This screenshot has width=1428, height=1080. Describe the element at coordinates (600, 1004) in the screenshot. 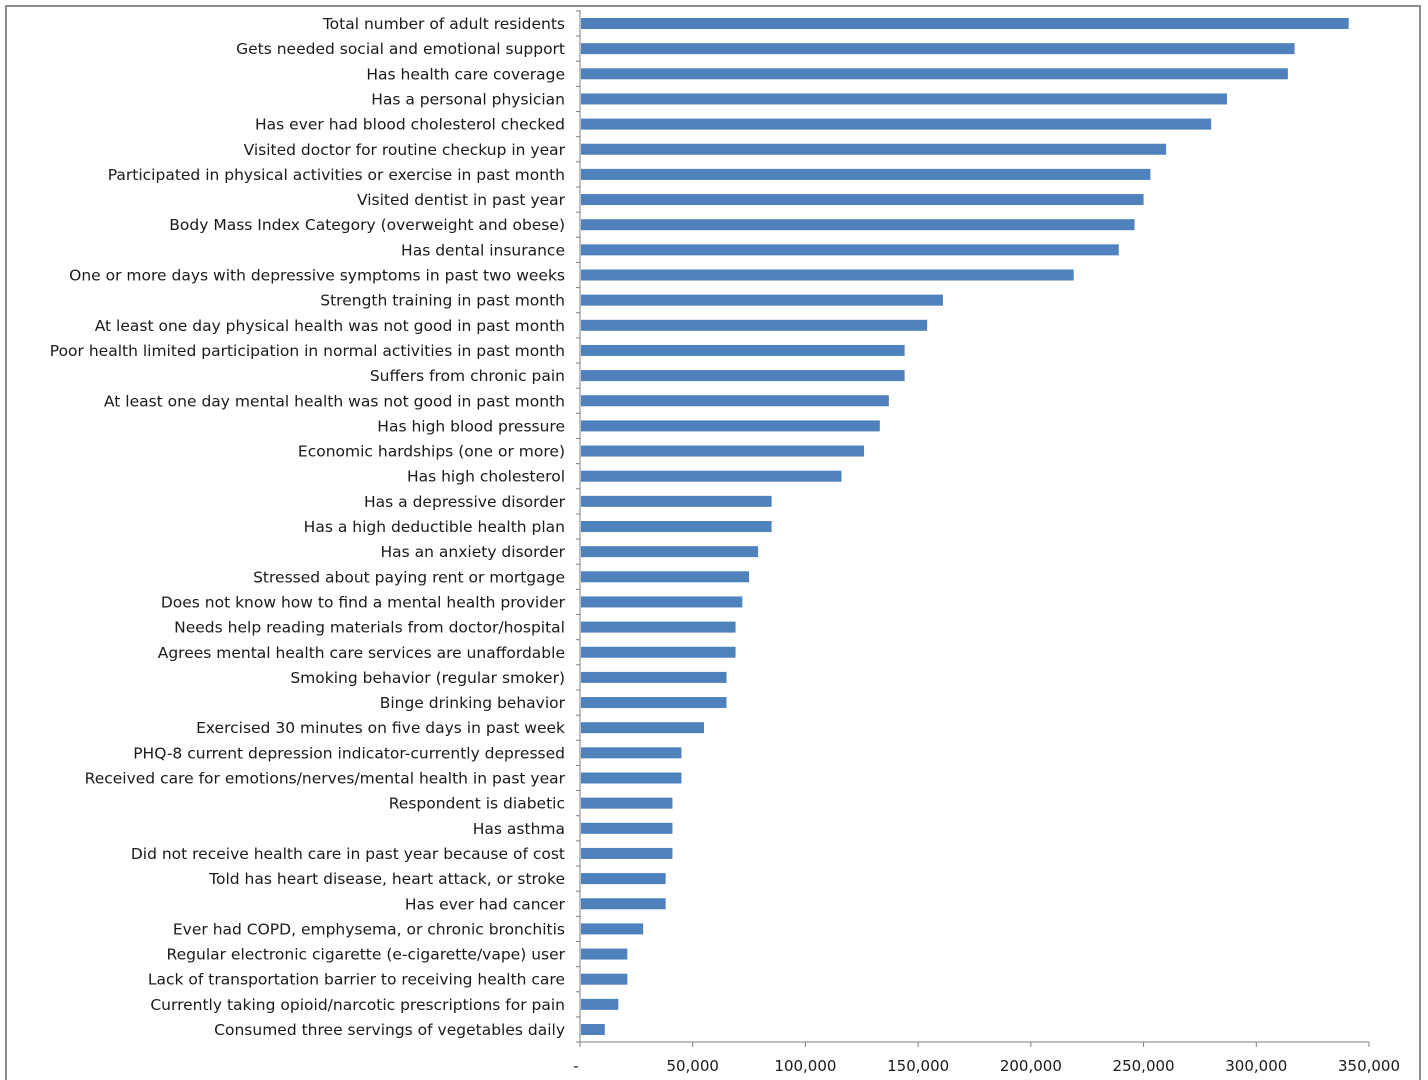

I see `bar-currently-taking-opioid-narcotic-prescriptions-for-pain` at that location.